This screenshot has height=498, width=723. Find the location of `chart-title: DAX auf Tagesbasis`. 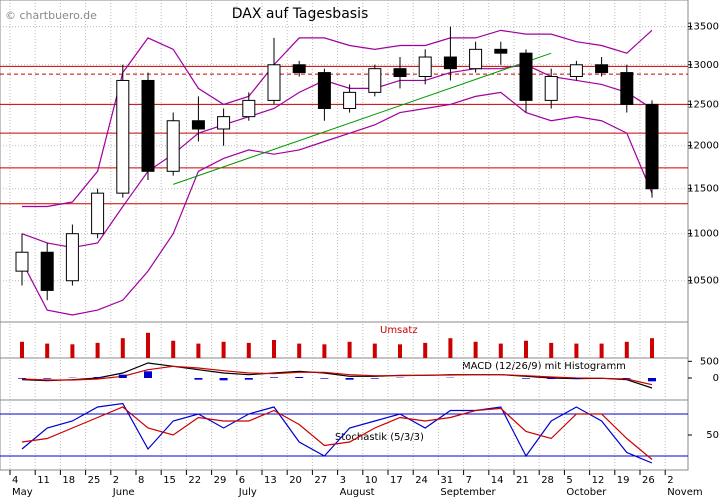

chart-title: DAX auf Tagesbasis is located at coordinates (300, 14).